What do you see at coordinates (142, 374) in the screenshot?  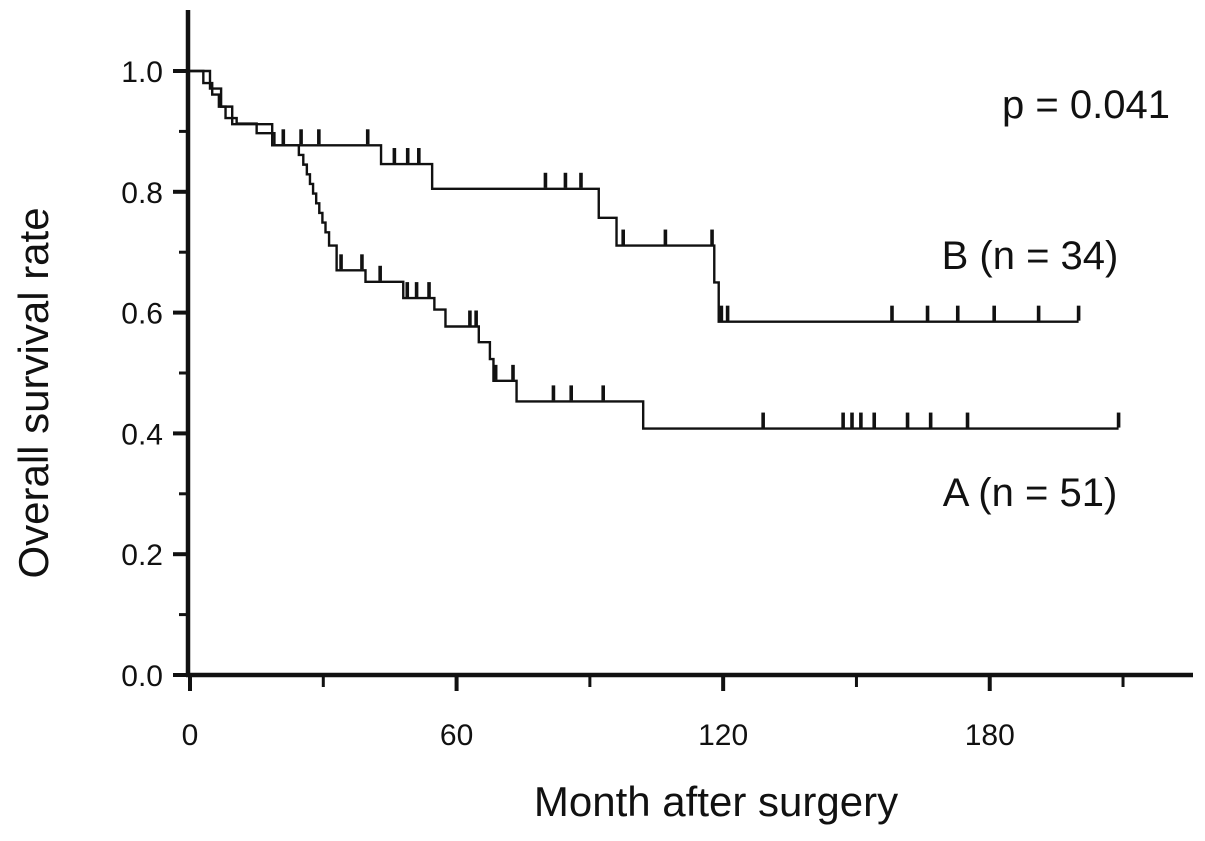 I see `y-tick-labels: 1.0 0.8 0.6 0.4 0.2 0.0` at bounding box center [142, 374].